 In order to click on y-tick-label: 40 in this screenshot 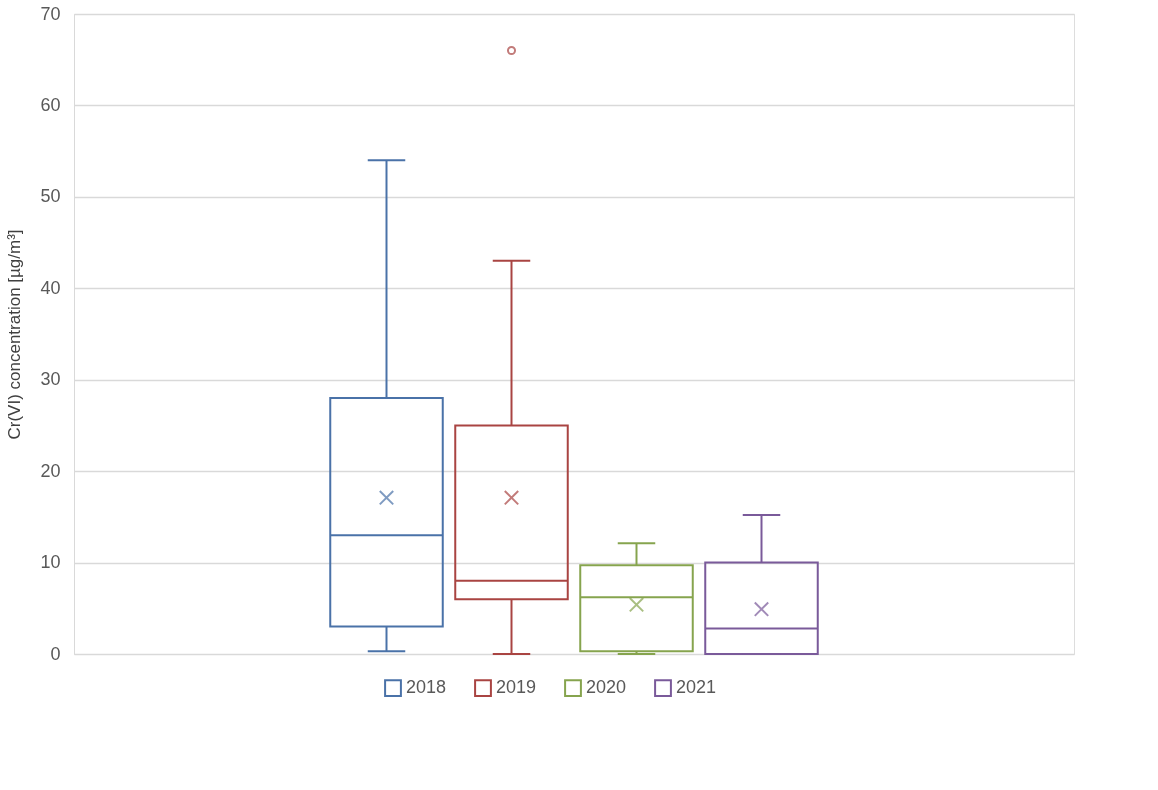, I will do `click(50, 287)`.